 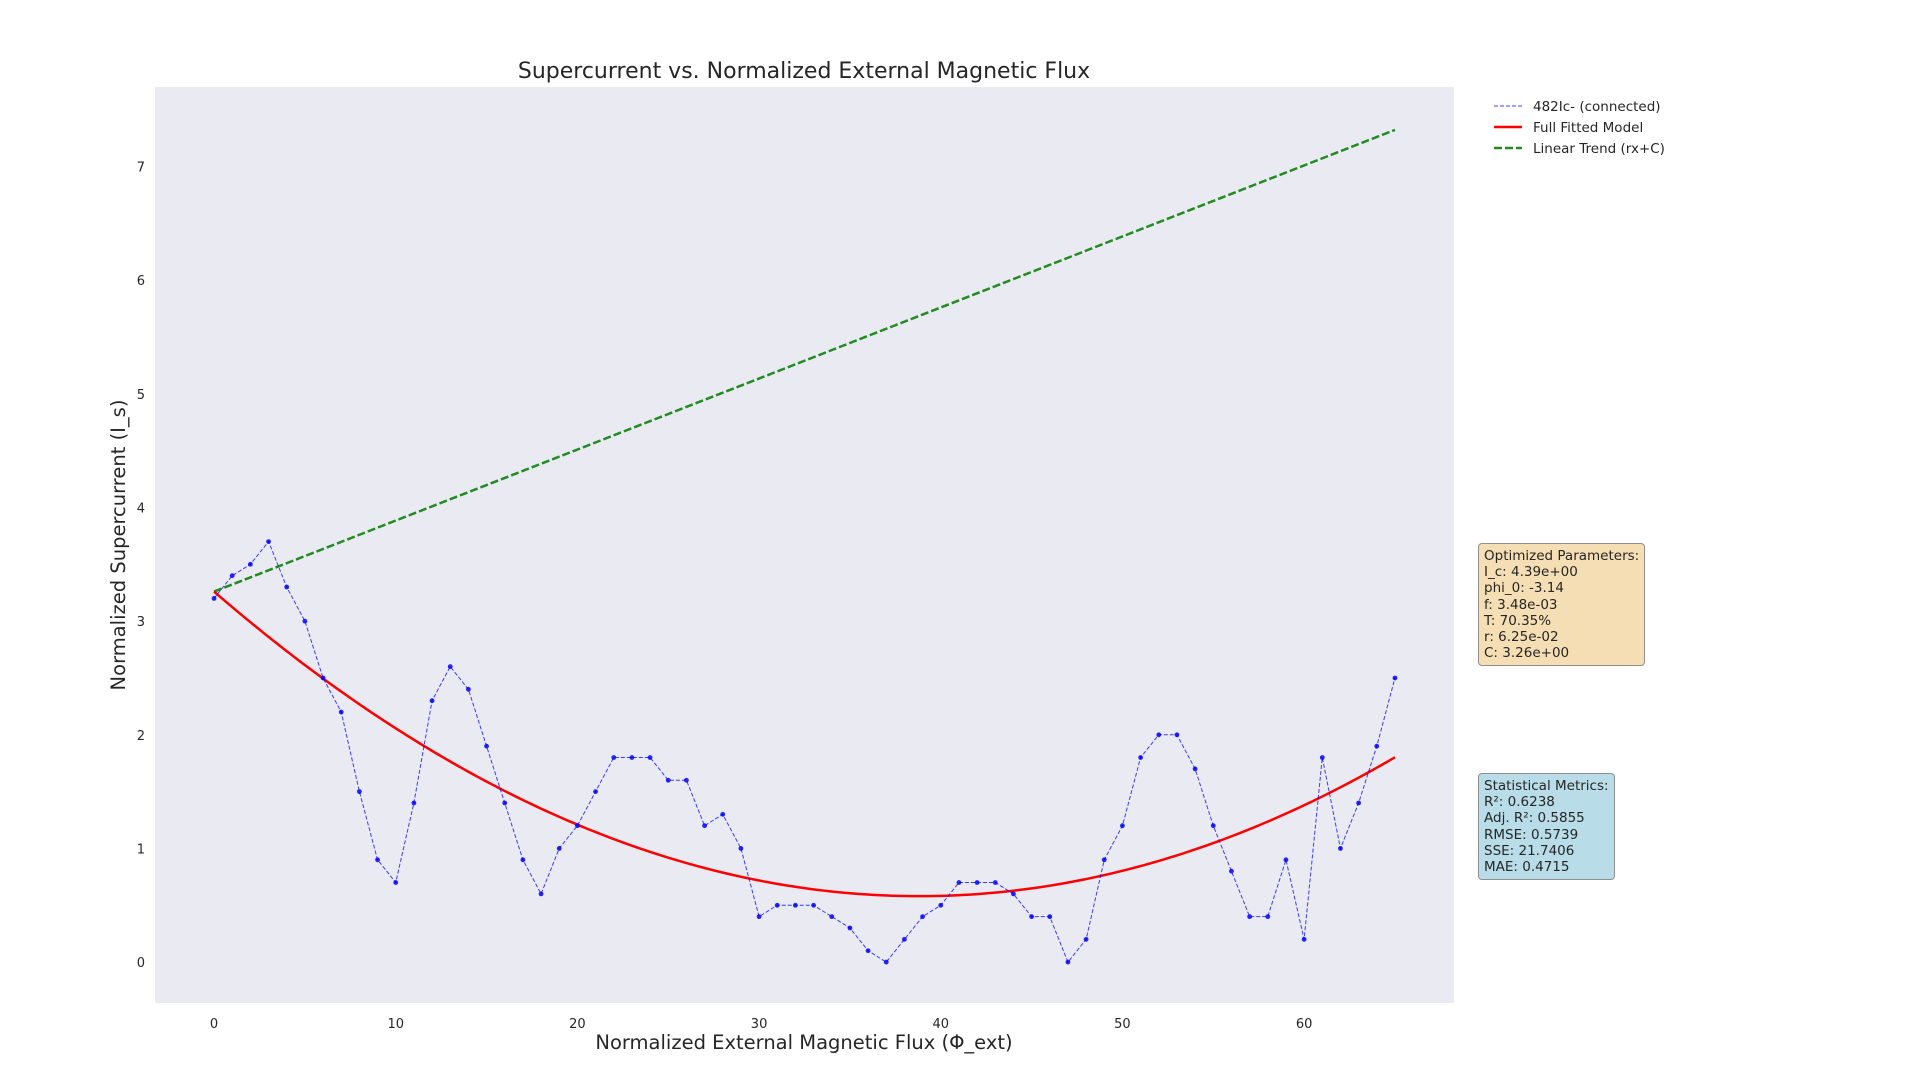 What do you see at coordinates (1599, 149) in the screenshot?
I see `legend-label-linear: Linear Trend (rx+C)` at bounding box center [1599, 149].